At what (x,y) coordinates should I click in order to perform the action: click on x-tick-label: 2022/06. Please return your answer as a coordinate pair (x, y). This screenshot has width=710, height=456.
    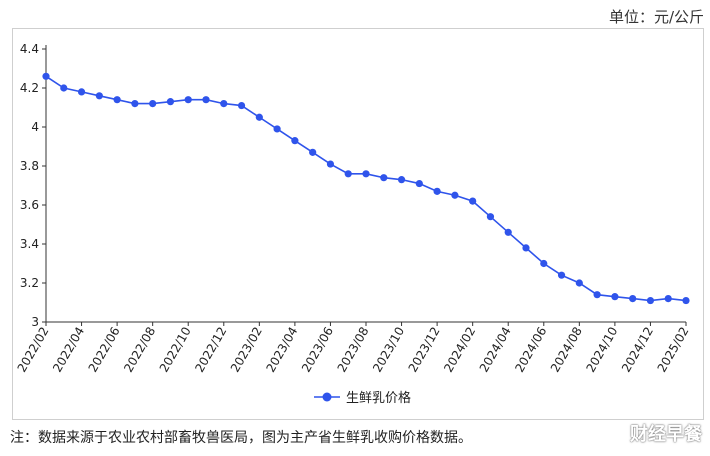
    Looking at the image, I should click on (104, 350).